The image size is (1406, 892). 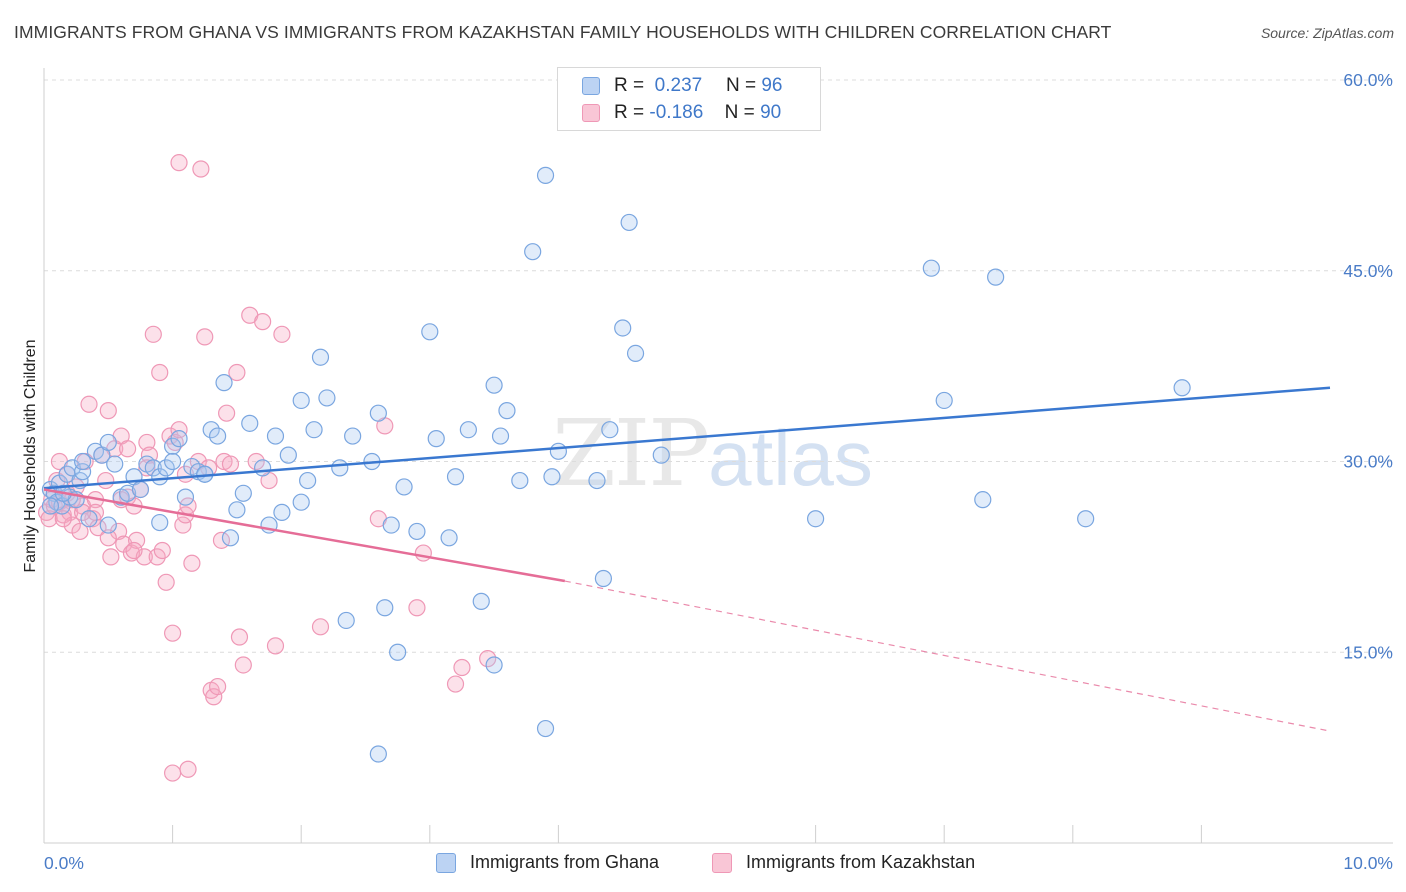 What do you see at coordinates (681, 113) in the screenshot?
I see `legend-row-kazakhstan: R = -0.186 N = 90` at bounding box center [681, 113].